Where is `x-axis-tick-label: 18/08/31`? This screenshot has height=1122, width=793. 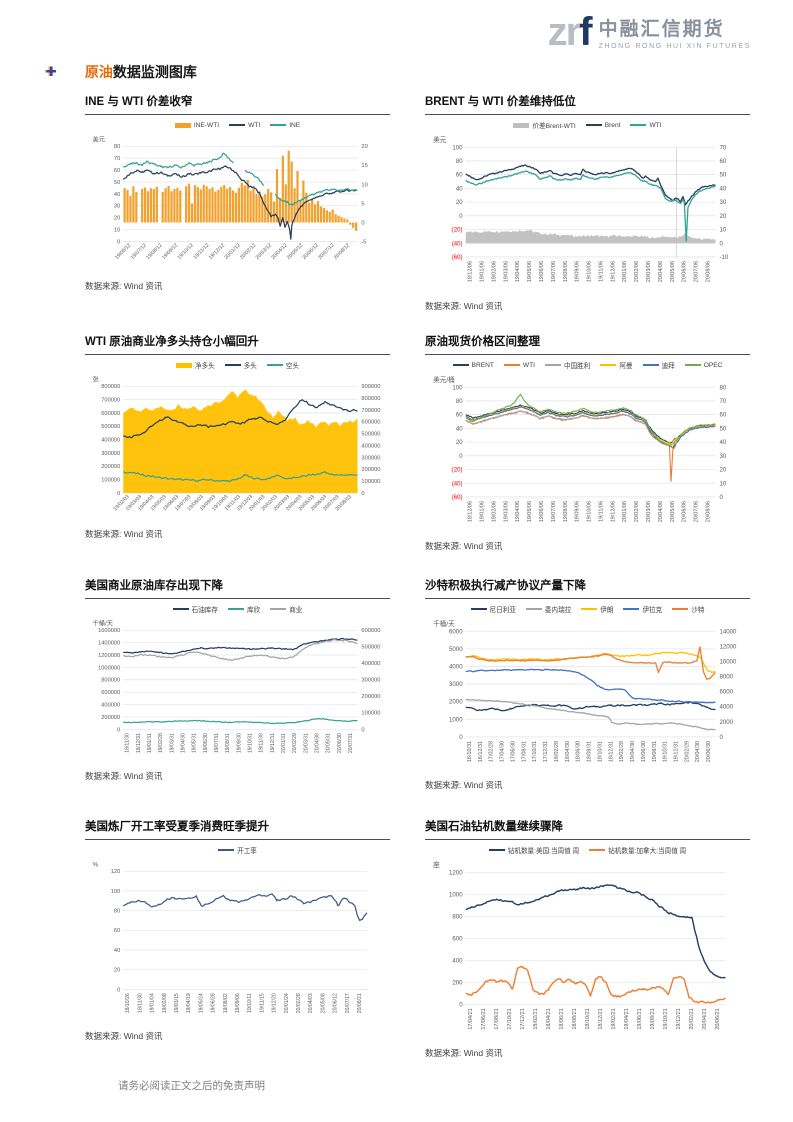
x-axis-tick-label: 18/08/31 is located at coordinates (590, 751).